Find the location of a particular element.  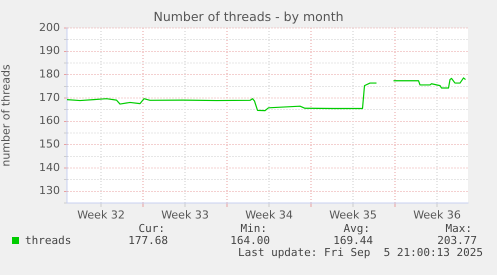

text: 177.68 is located at coordinates (148, 240).